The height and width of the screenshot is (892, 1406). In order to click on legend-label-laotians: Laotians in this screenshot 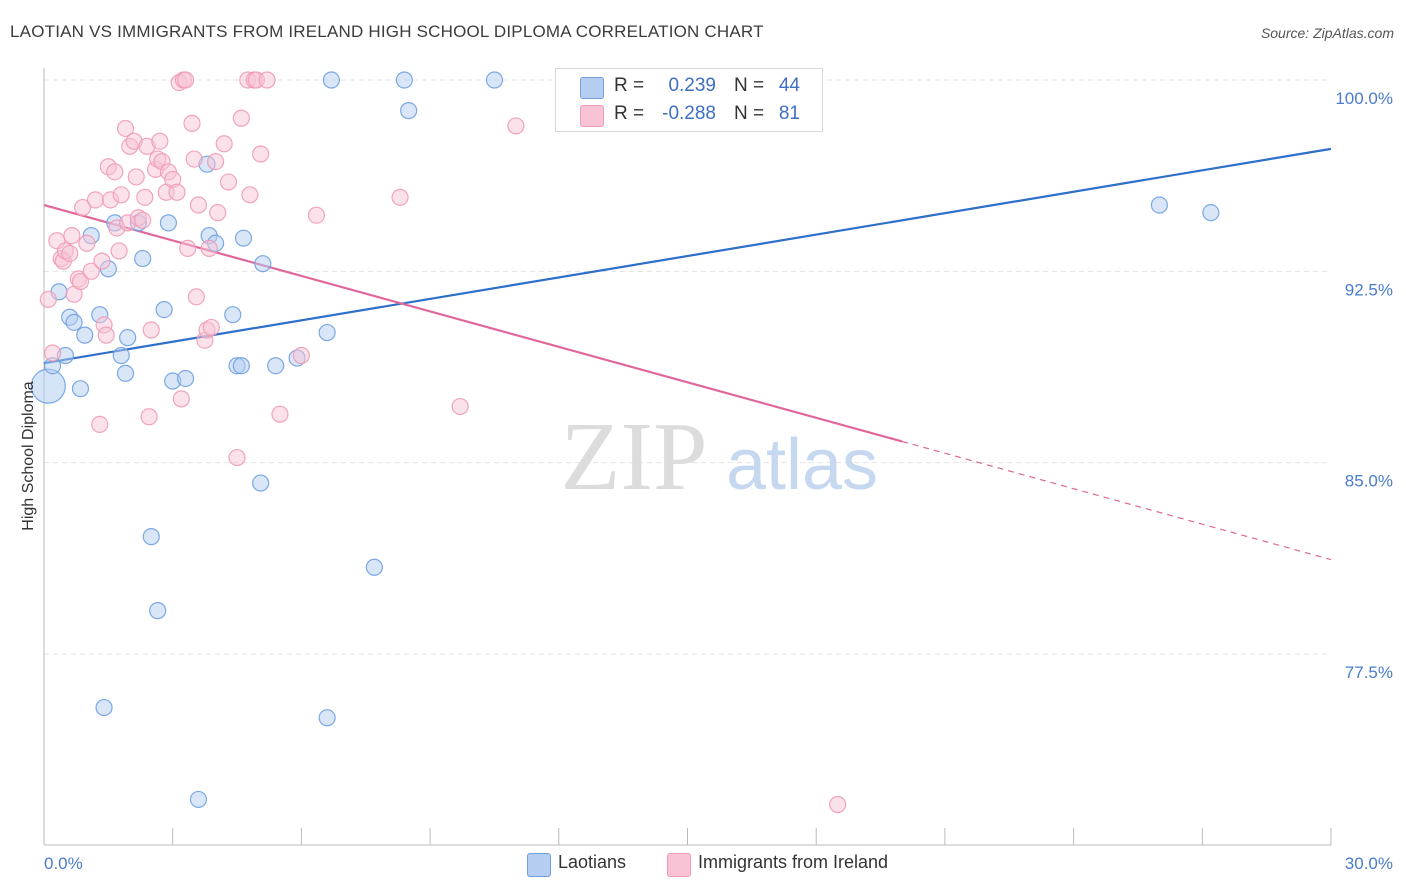, I will do `click(592, 862)`.